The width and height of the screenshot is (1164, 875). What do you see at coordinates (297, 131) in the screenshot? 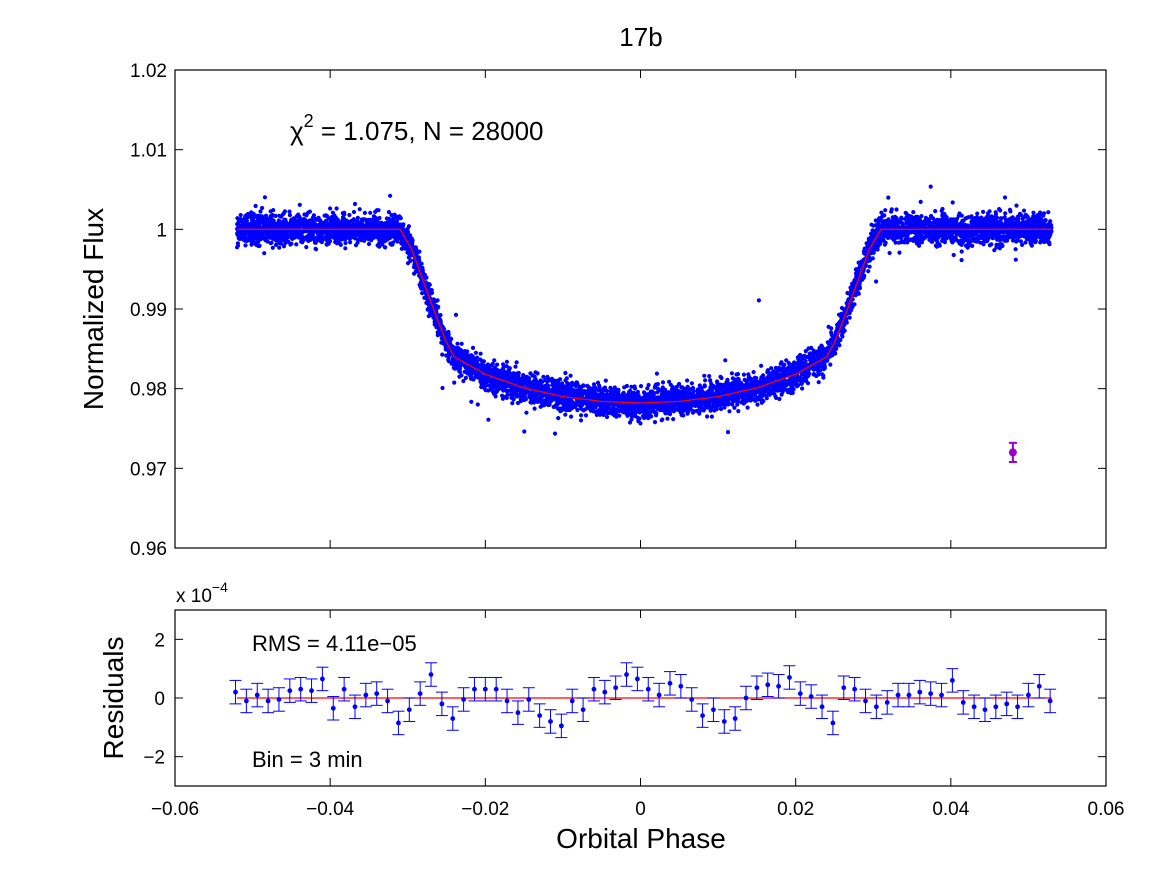
I see `chi-symbol: χ` at bounding box center [297, 131].